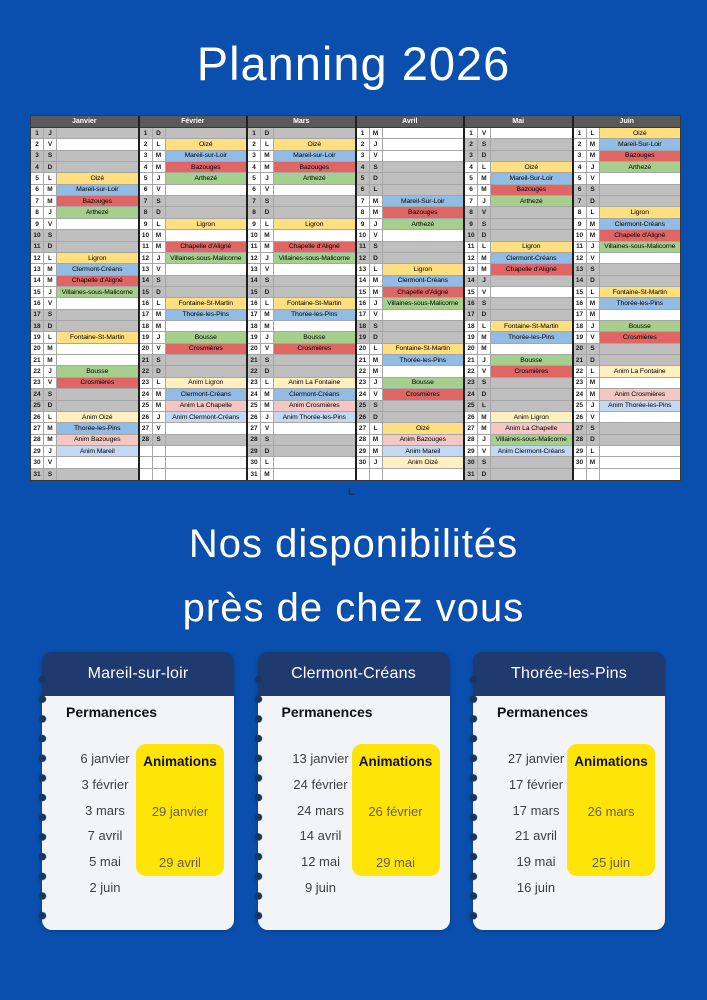  What do you see at coordinates (192, 372) in the screenshot?
I see `day-row: 22 D` at bounding box center [192, 372].